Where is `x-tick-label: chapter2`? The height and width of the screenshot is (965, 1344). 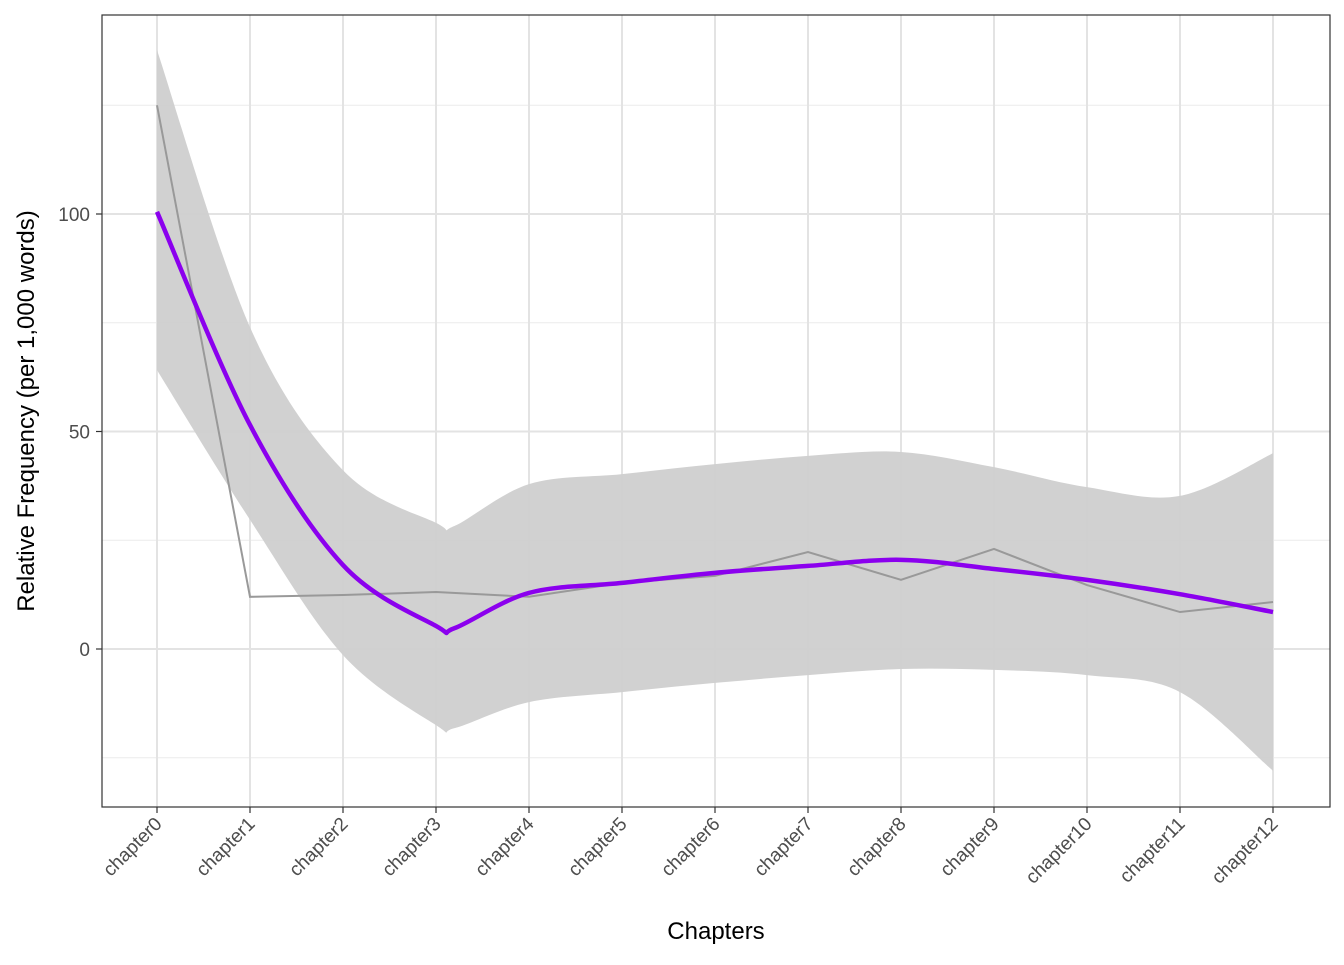
x-tick-label: chapter2 is located at coordinates (318, 847).